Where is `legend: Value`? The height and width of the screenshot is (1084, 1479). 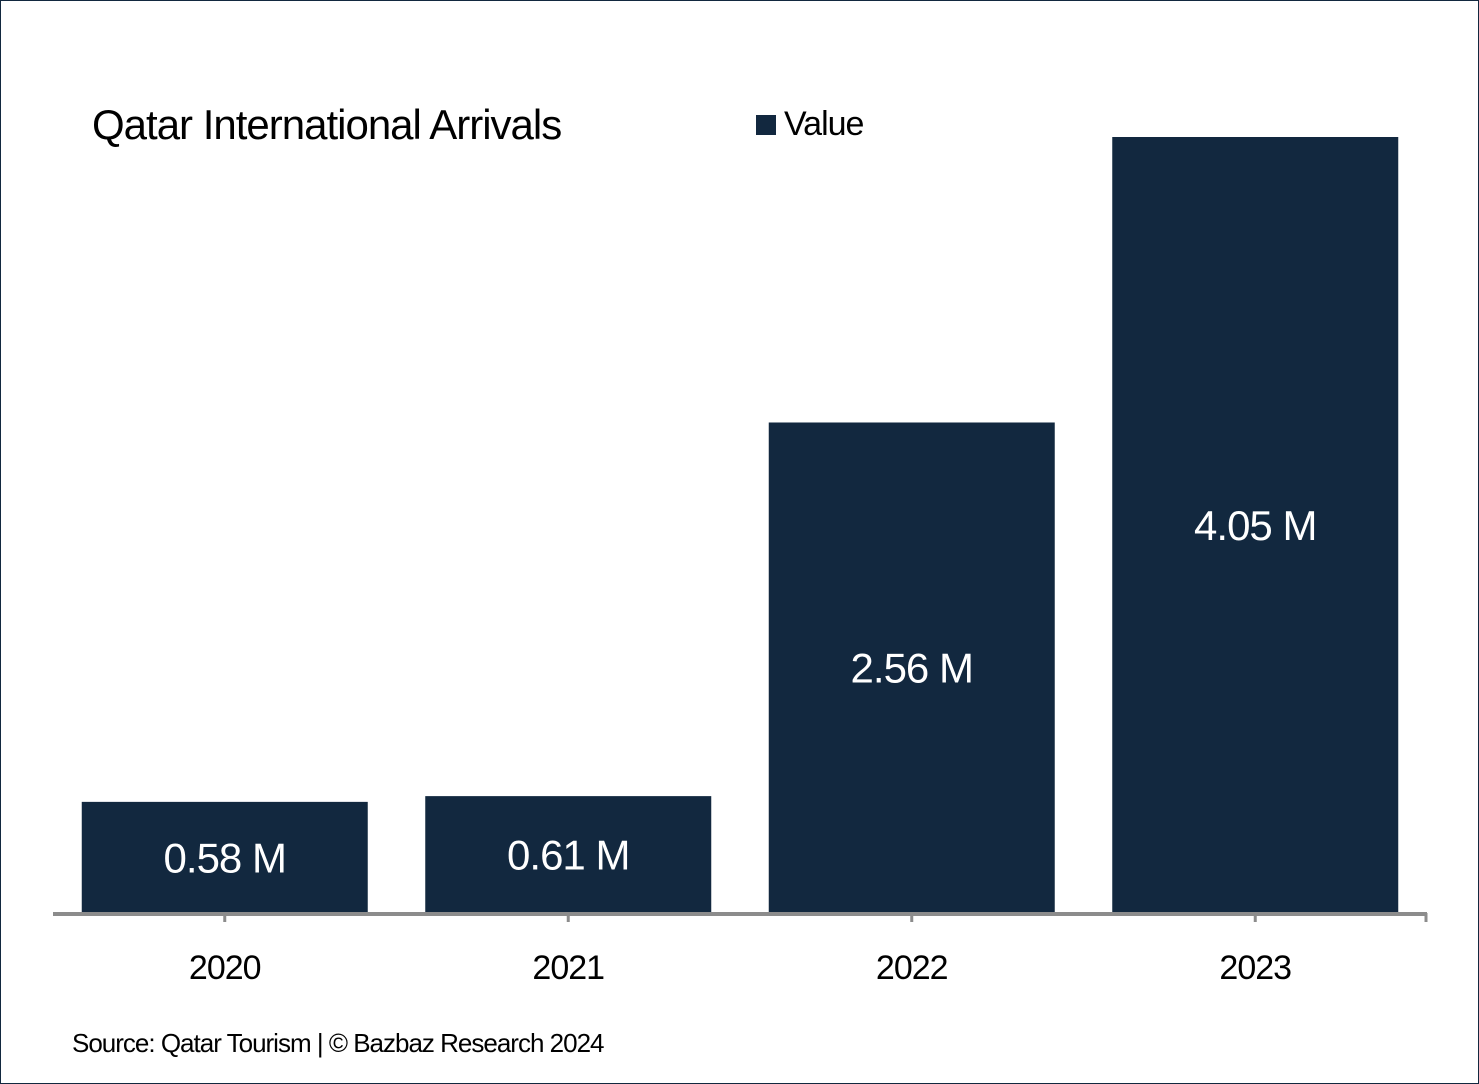 legend: Value is located at coordinates (810, 124).